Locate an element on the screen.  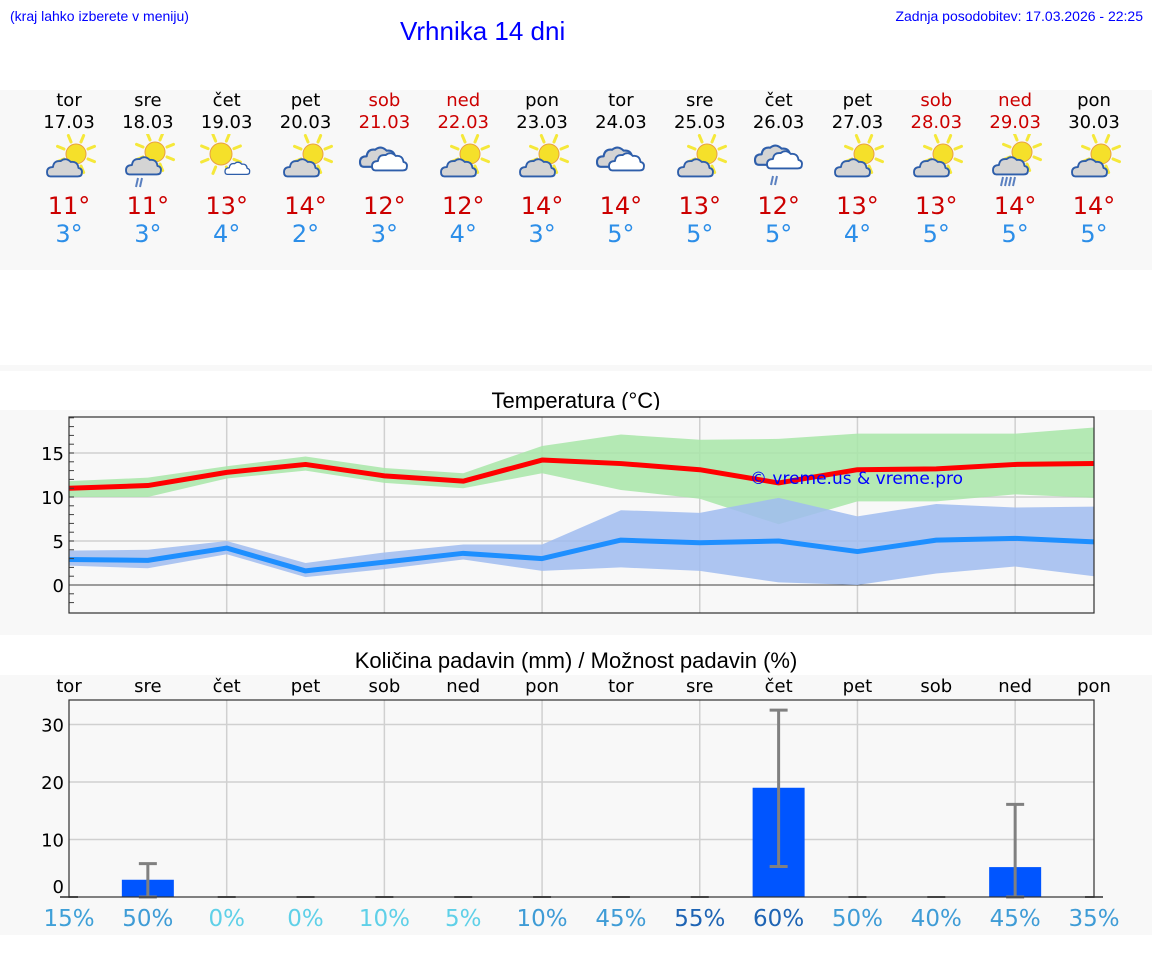
divider is located at coordinates (576, 368).